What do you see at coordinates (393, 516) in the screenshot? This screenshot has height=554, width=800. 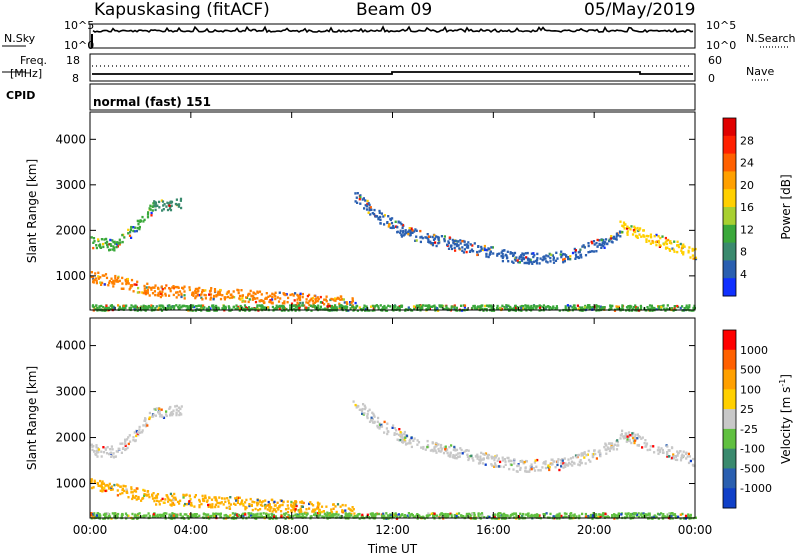 I see `velocity-echo-band` at bounding box center [393, 516].